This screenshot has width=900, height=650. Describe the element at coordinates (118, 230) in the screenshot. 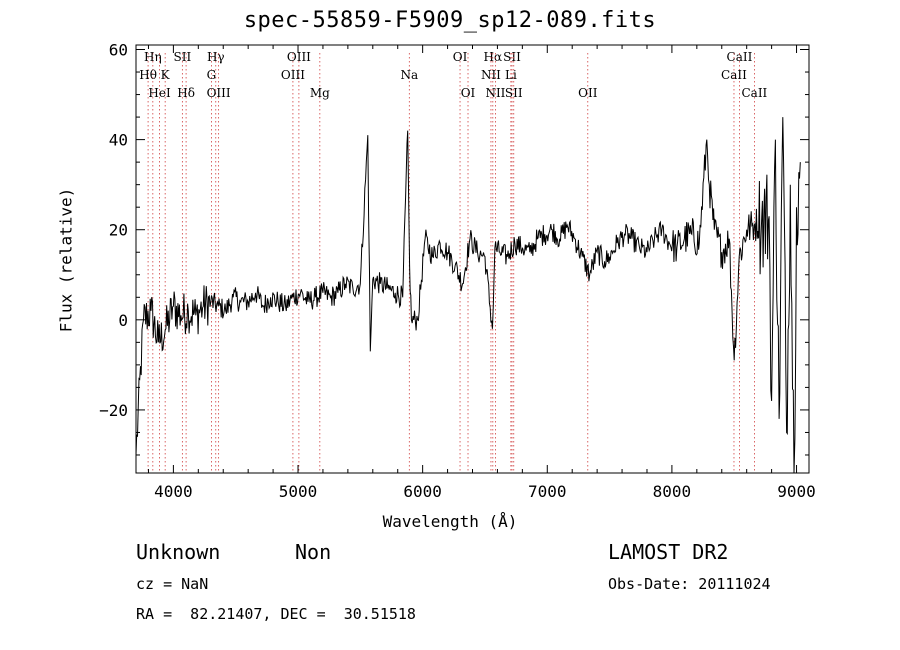

I see `y-tick-label: 20` at that location.